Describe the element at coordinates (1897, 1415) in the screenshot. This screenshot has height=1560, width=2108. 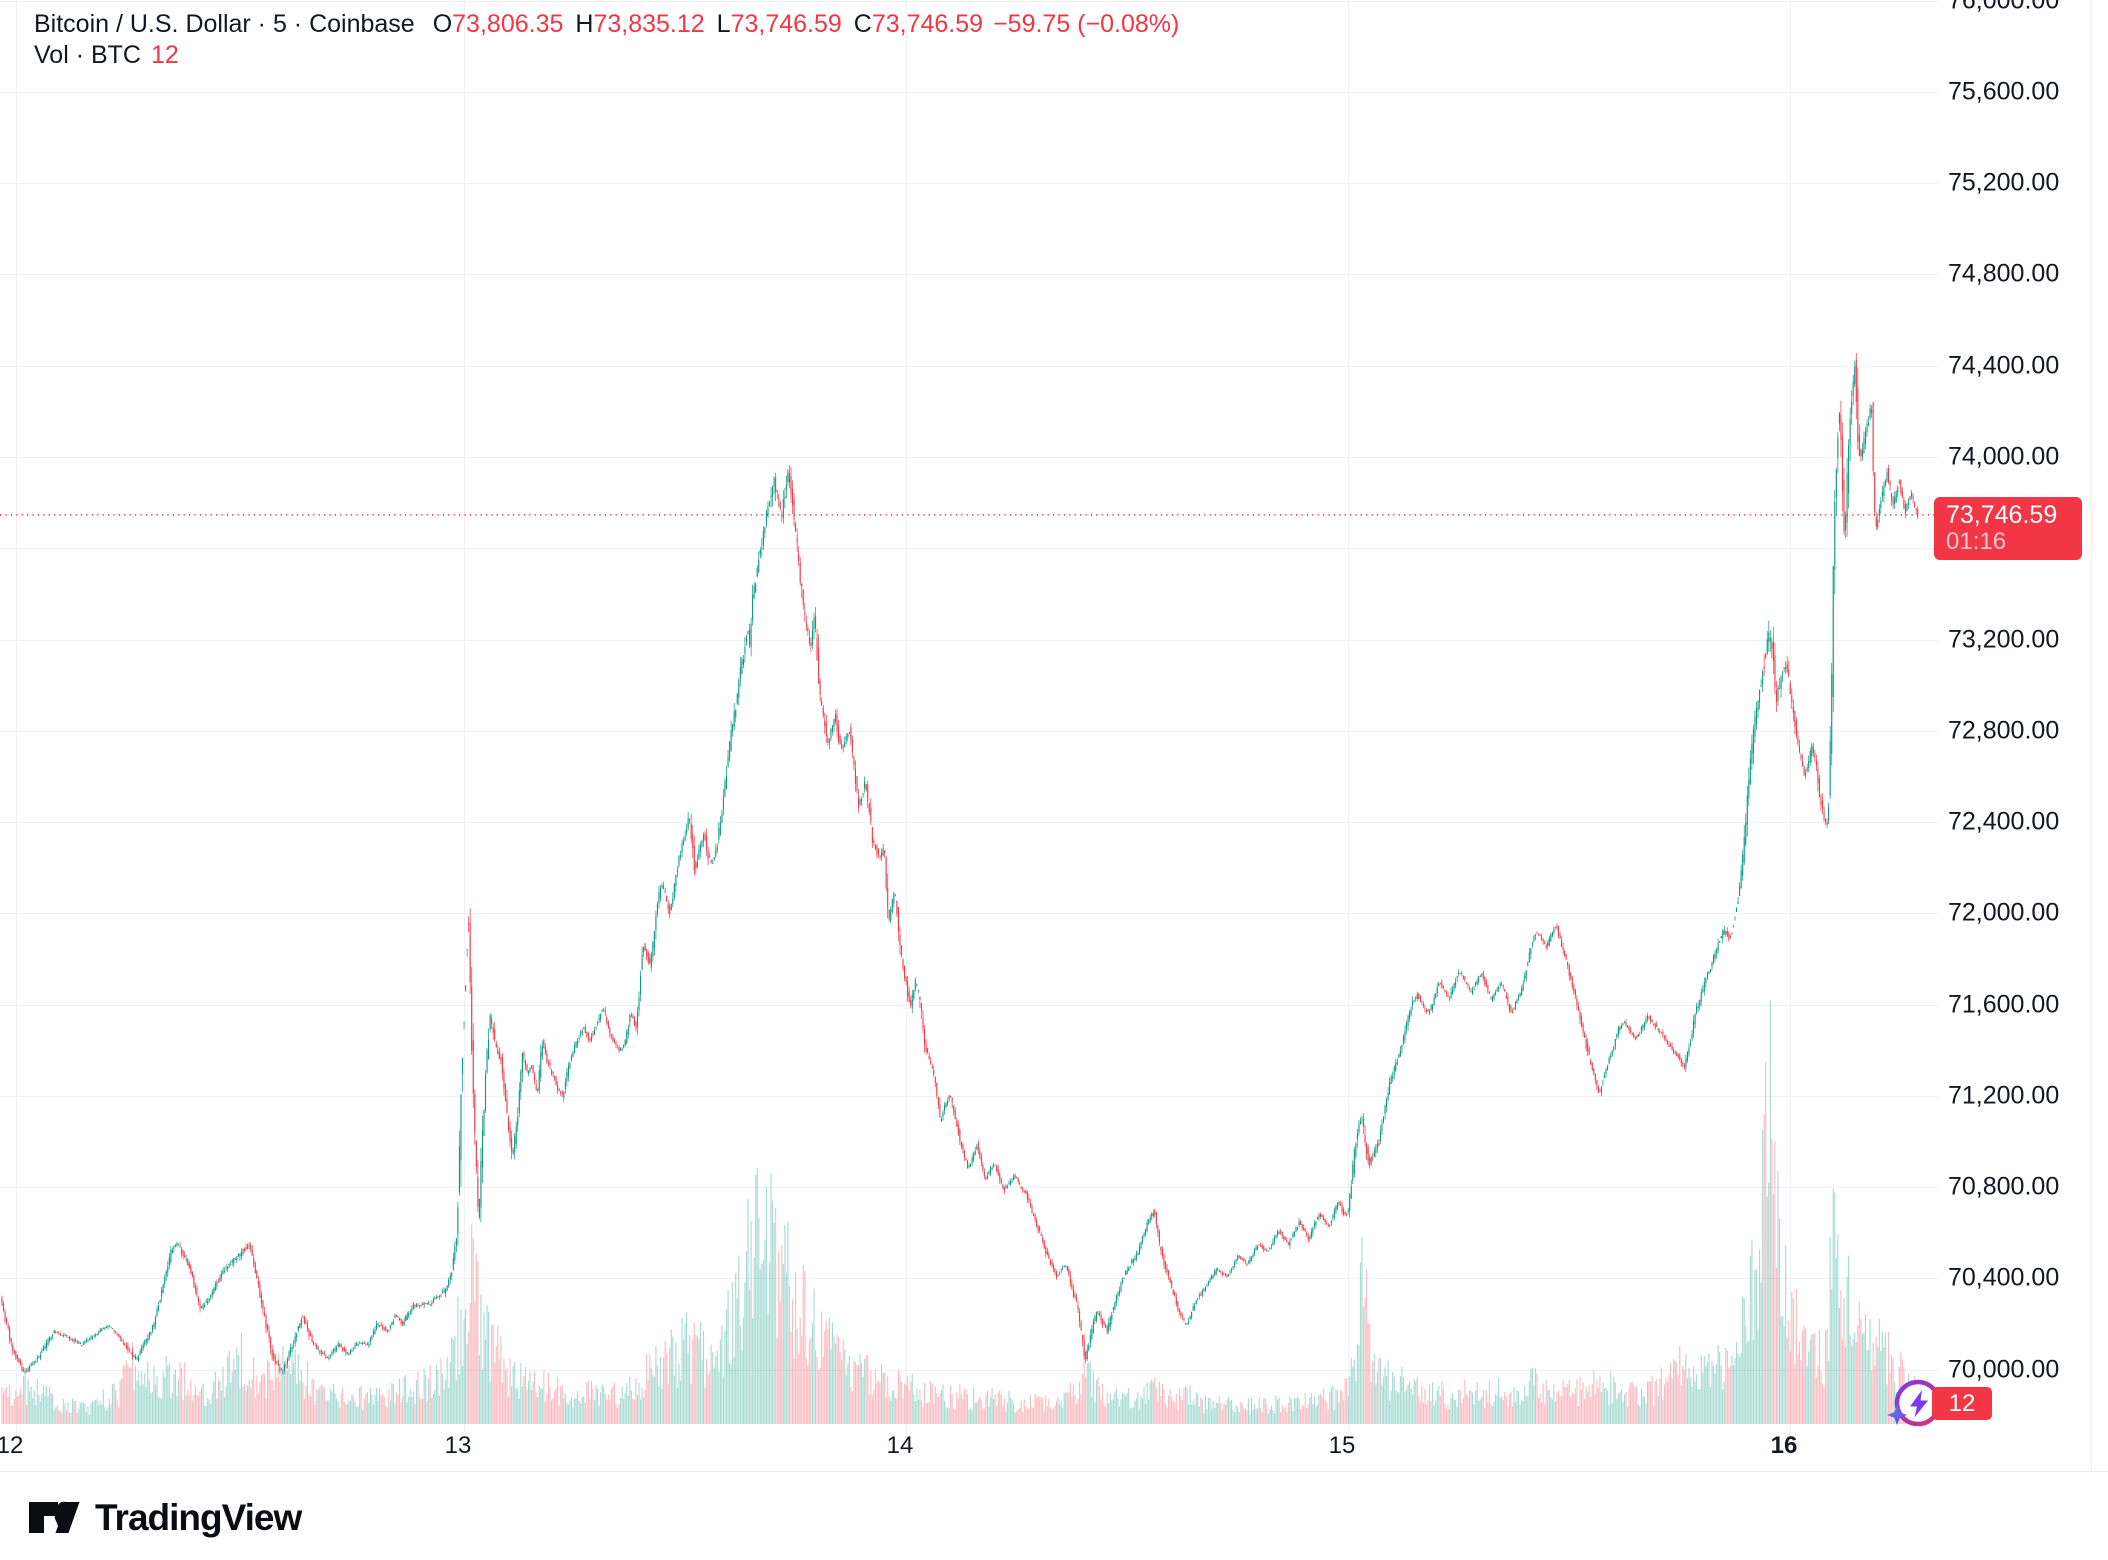
I see `sparkle-icon` at that location.